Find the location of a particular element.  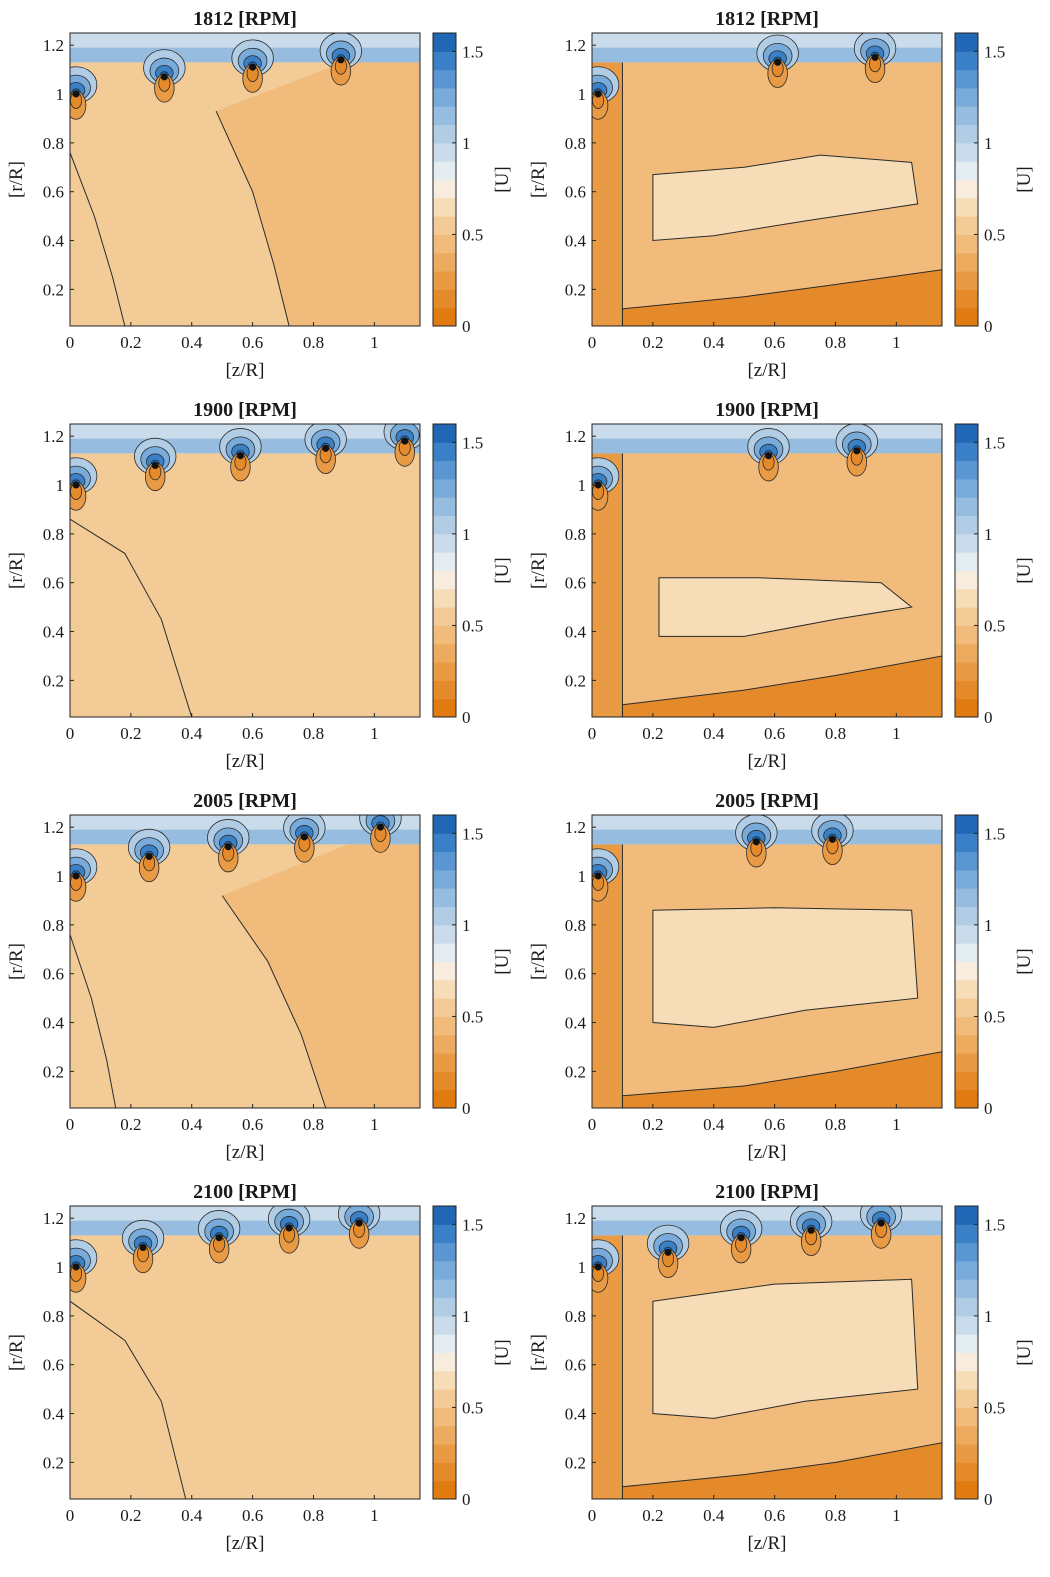

panel-title: 2005 [RPM] is located at coordinates (767, 801).